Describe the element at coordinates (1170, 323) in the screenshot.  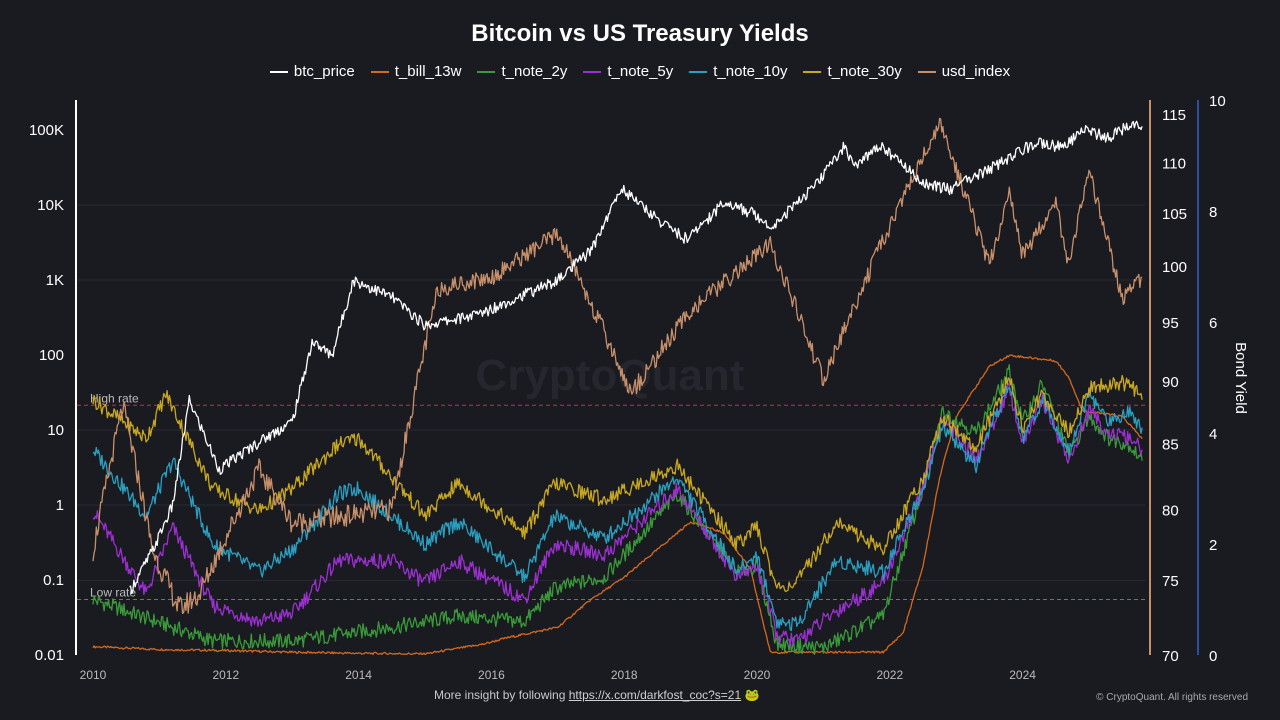
I see `usd-tick-label: 95` at that location.